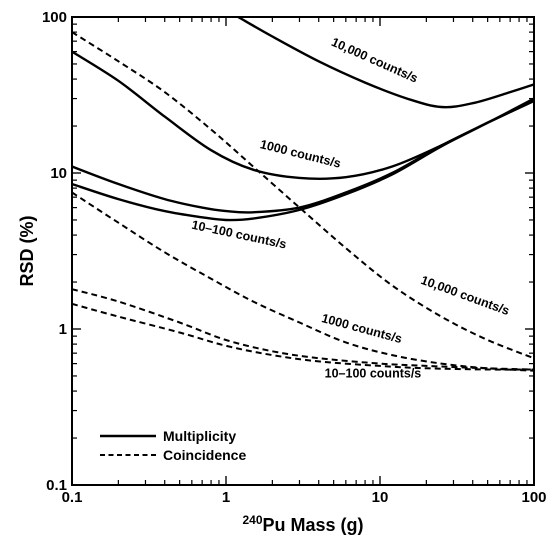  What do you see at coordinates (56, 485) in the screenshot?
I see `y-tick-label: 0.1` at bounding box center [56, 485].